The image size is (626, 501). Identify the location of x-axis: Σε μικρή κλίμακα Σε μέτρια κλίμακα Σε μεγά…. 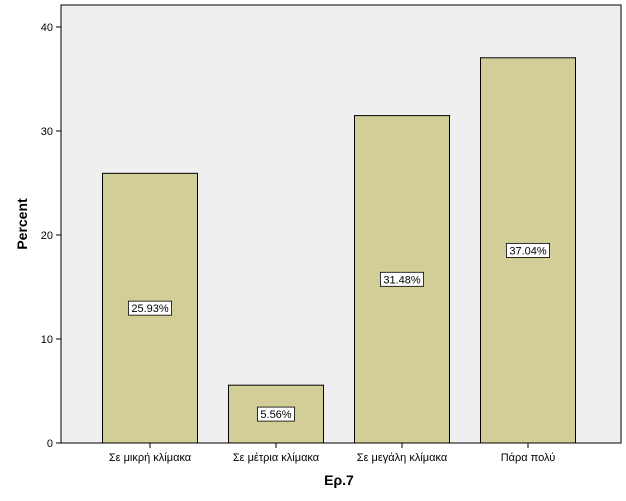
(332, 453).